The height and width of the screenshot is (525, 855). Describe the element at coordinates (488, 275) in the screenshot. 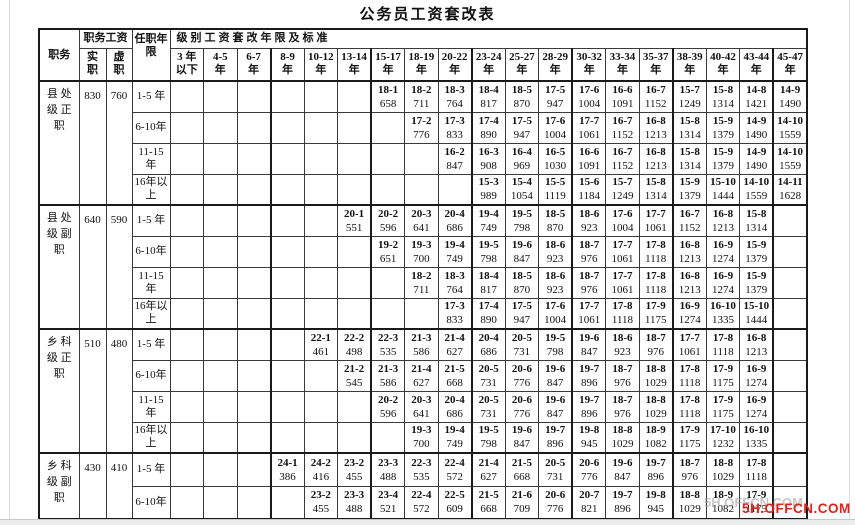

I see `grade-code: 18-4` at that location.